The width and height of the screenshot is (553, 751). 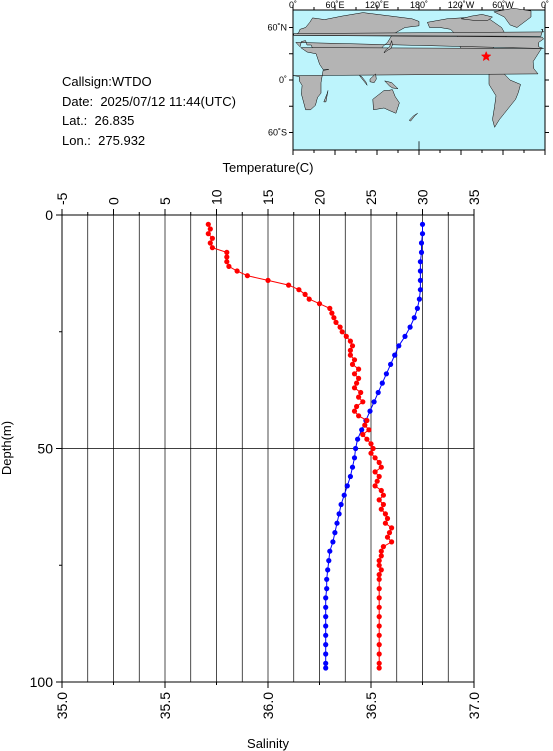 What do you see at coordinates (371, 197) in the screenshot?
I see `temperature-tick-label: 25` at bounding box center [371, 197].